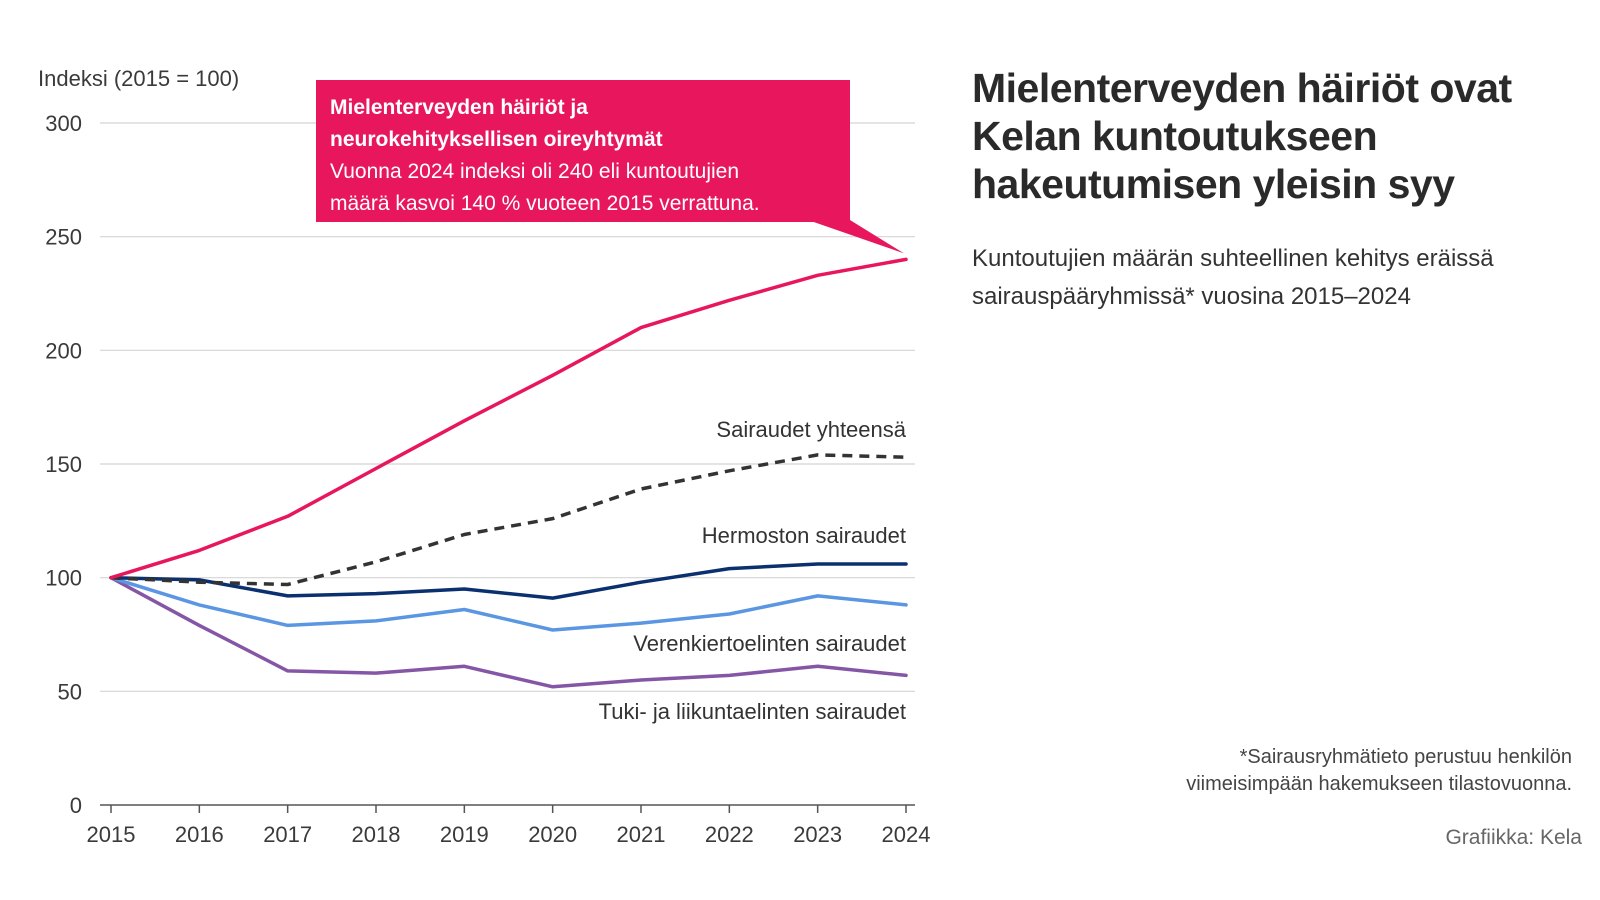 The width and height of the screenshot is (1600, 900). What do you see at coordinates (1405, 757) in the screenshot?
I see `footnote-line-1: *Sairausryhmätieto perustuu henkilön` at bounding box center [1405, 757].